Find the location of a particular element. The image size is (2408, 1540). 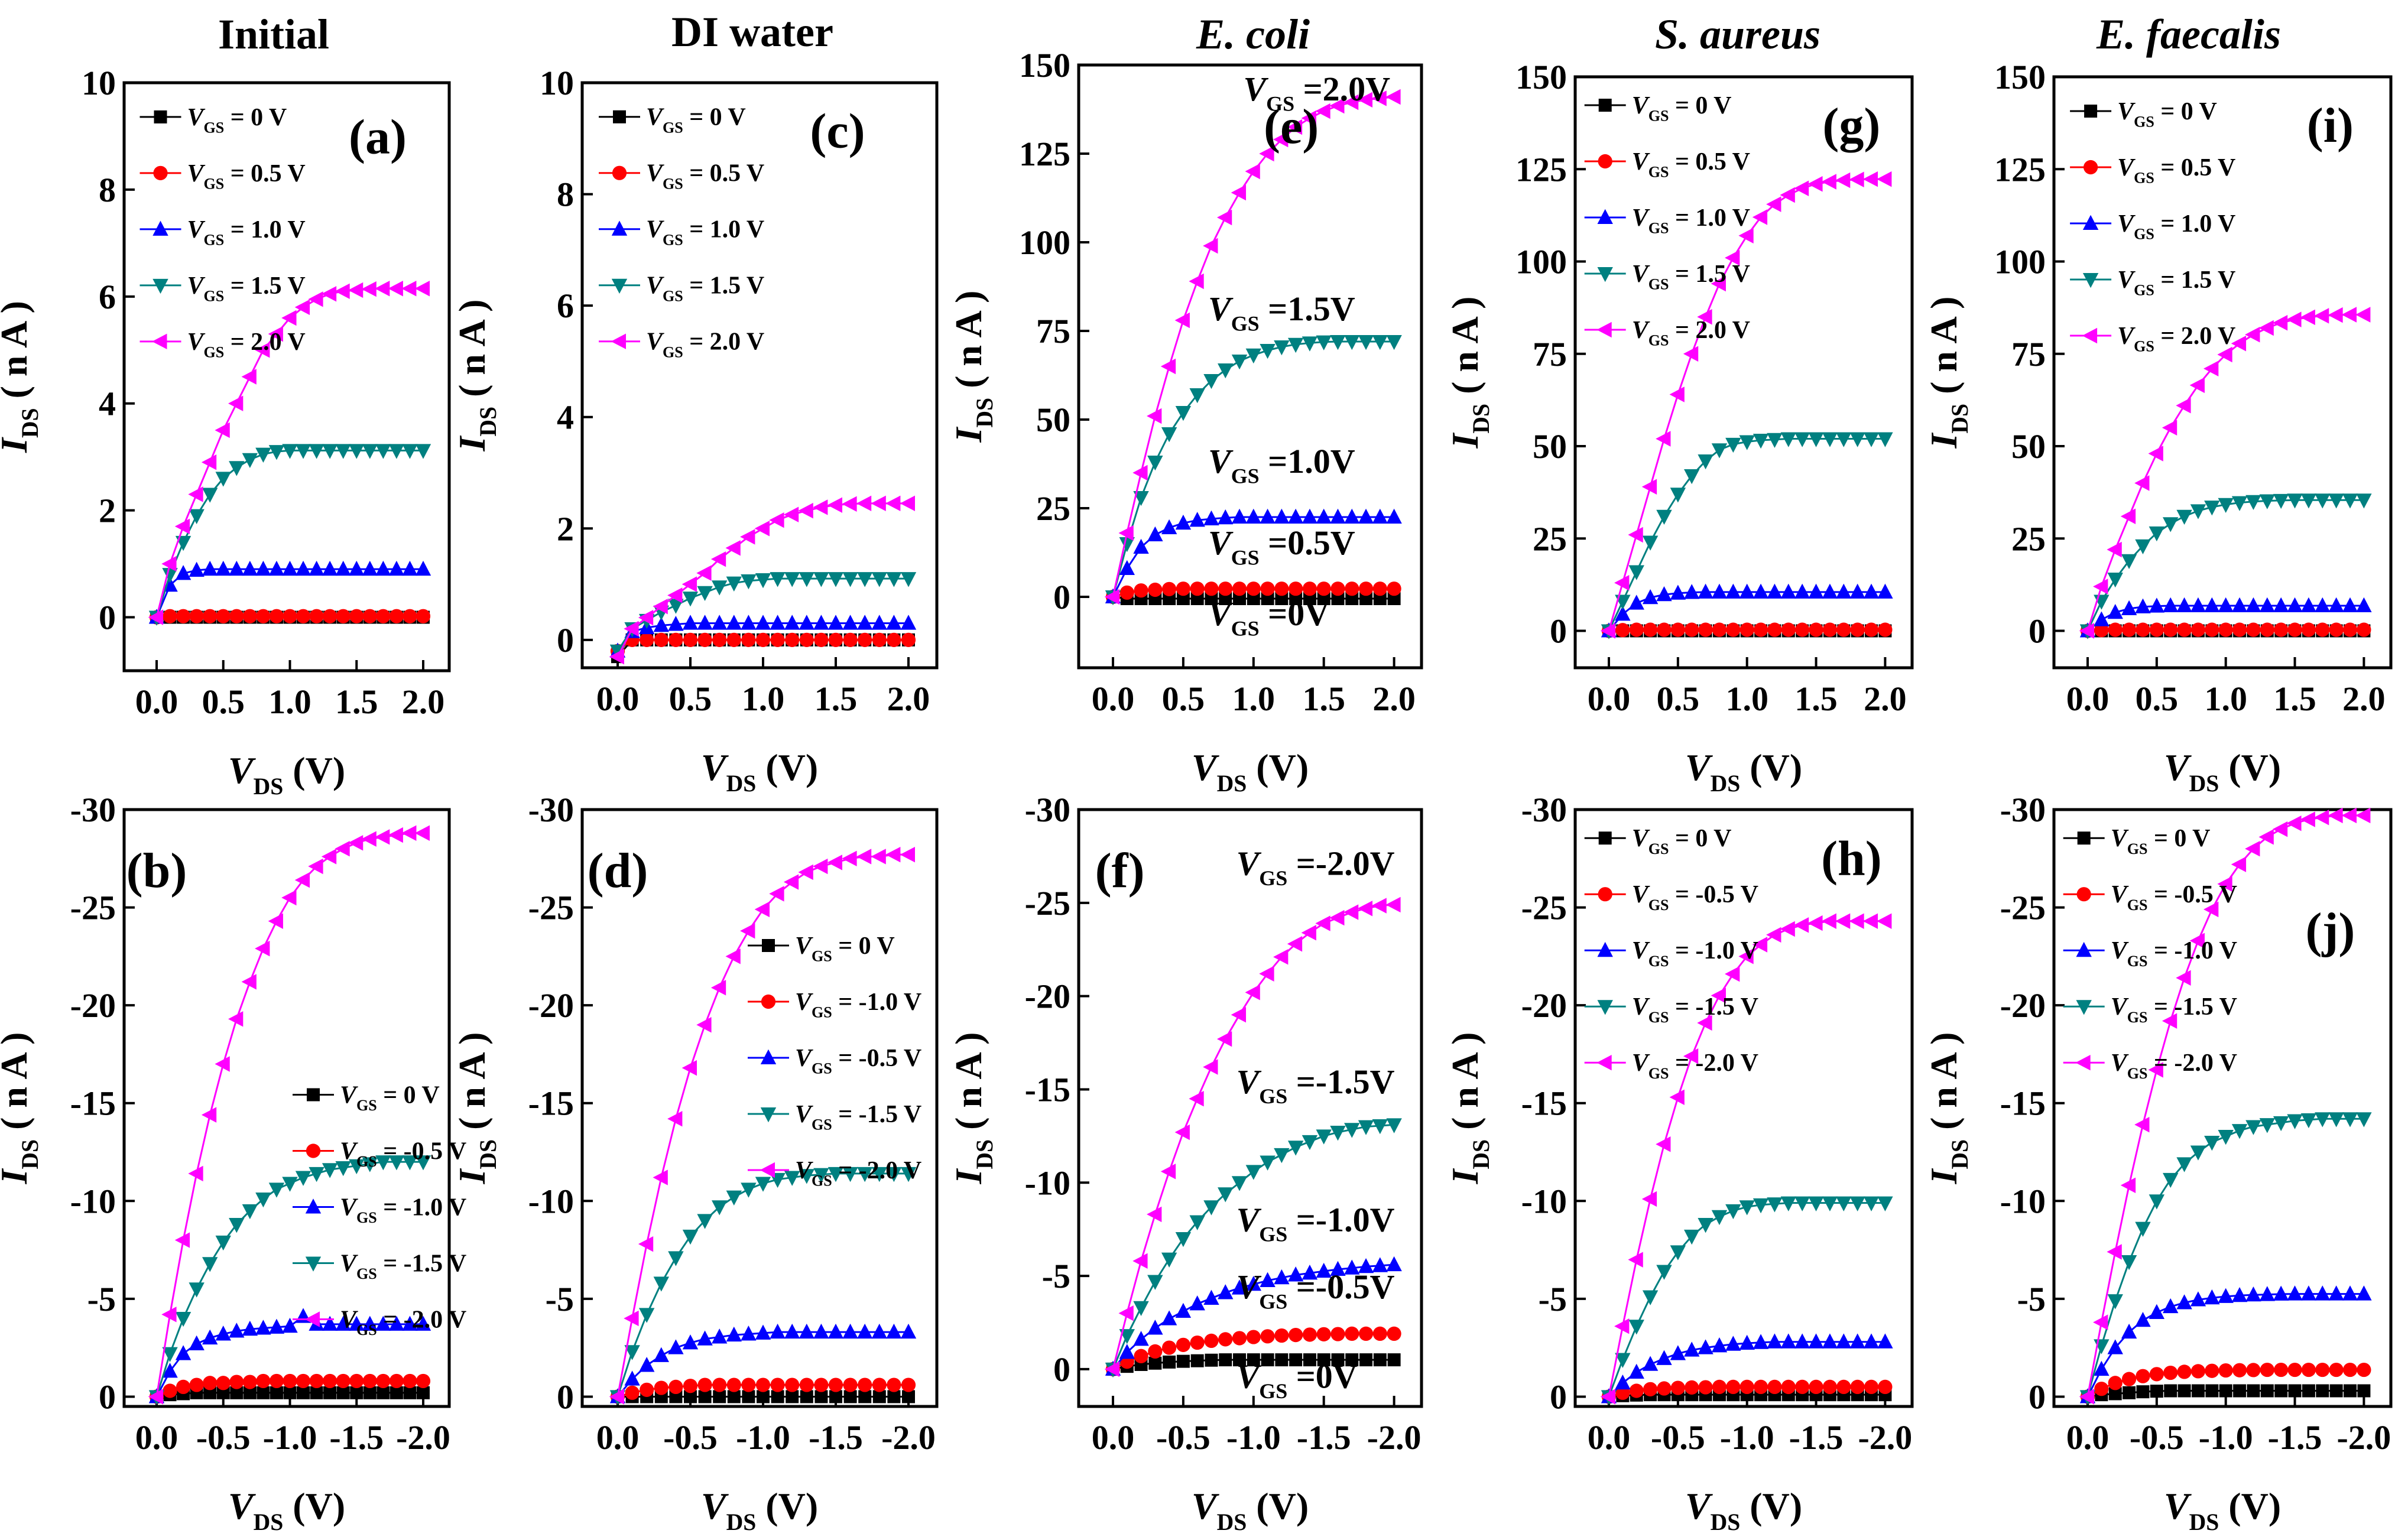

y-tick-label: 0 is located at coordinates (1061, 1369).